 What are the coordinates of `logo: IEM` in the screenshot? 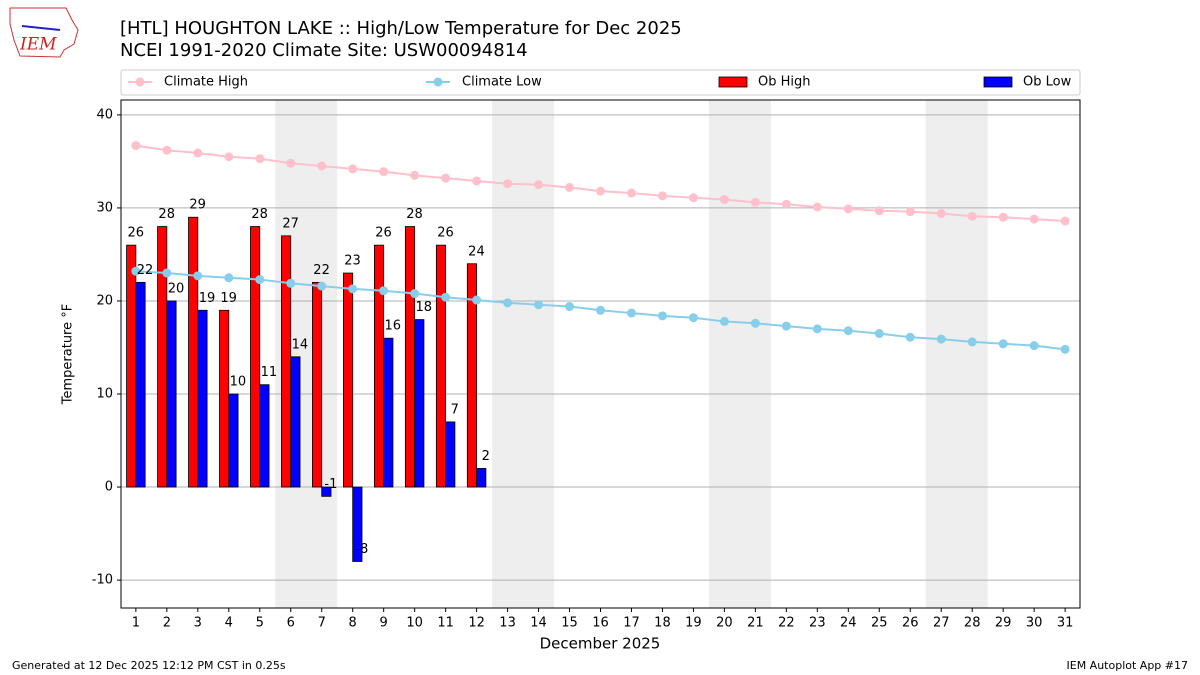 It's located at (44, 32).